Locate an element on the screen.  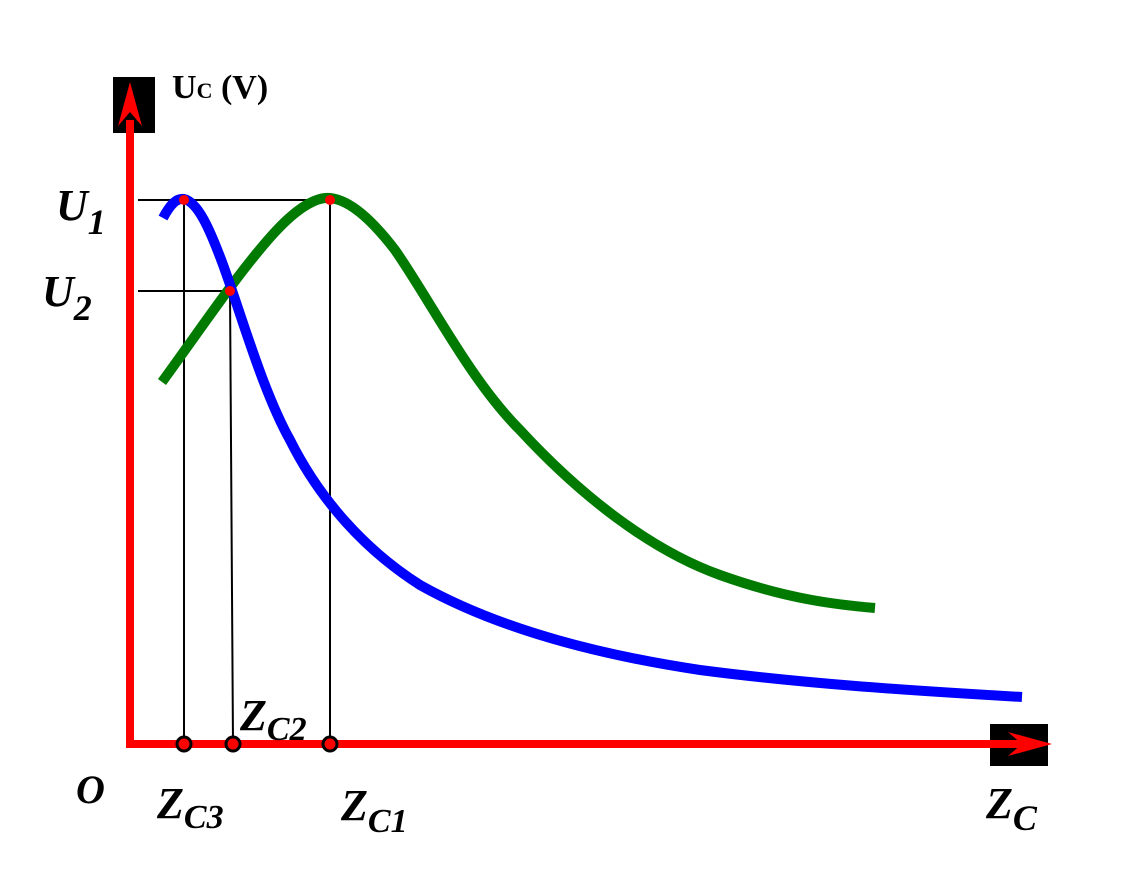
peak-blue-marker is located at coordinates (184, 200).